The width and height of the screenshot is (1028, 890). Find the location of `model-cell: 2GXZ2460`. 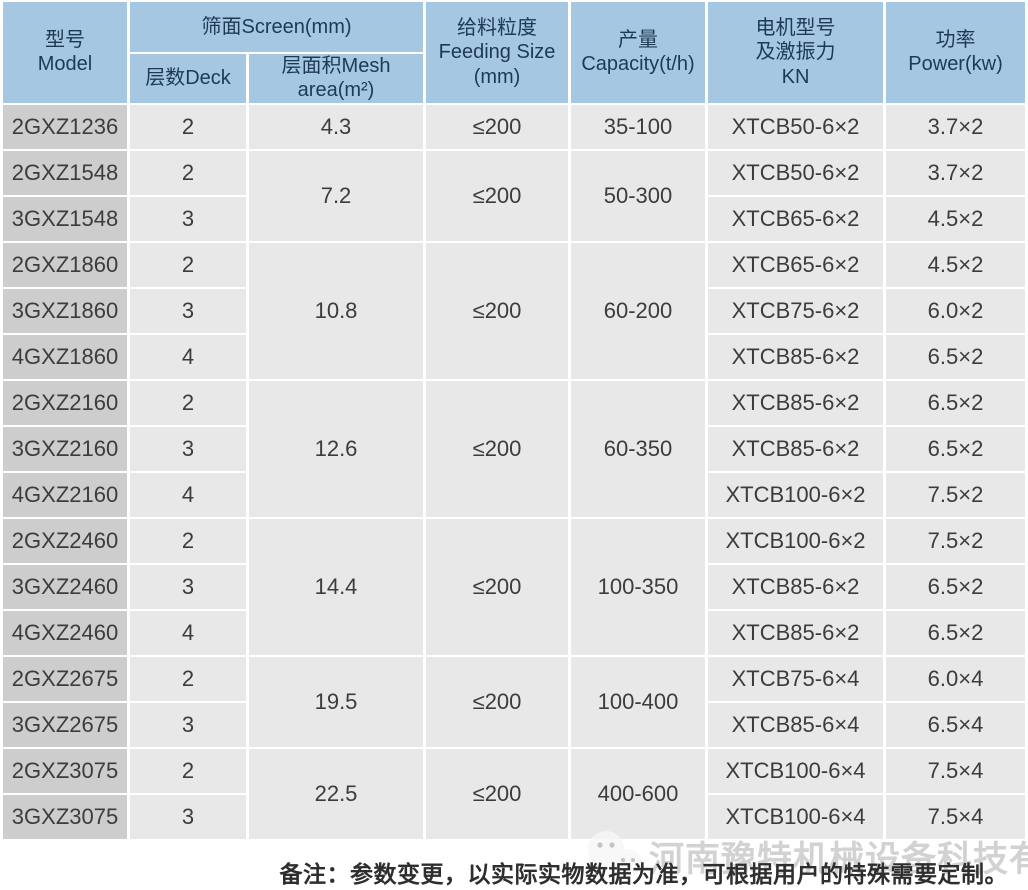

model-cell: 2GXZ2460 is located at coordinates (65, 540).